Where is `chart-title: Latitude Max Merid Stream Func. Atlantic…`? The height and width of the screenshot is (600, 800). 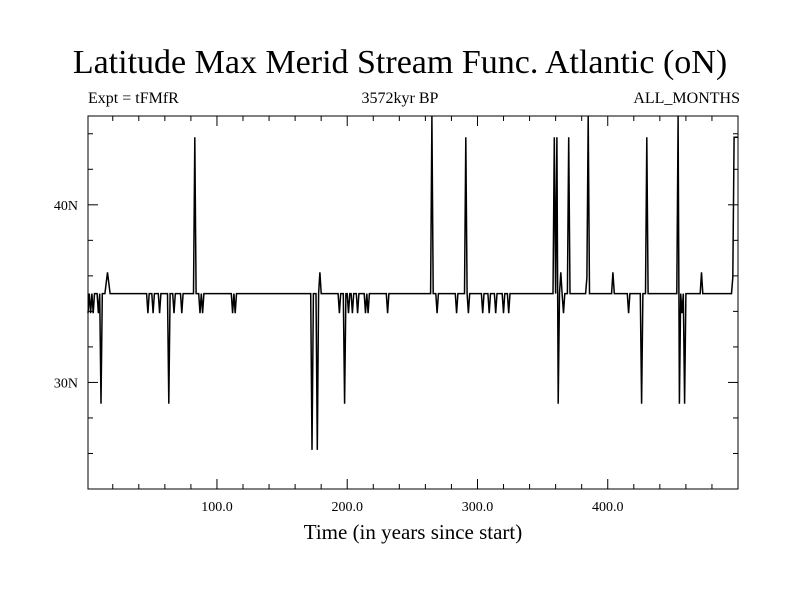 chart-title: Latitude Max Merid Stream Func. Atlantic… is located at coordinates (400, 62).